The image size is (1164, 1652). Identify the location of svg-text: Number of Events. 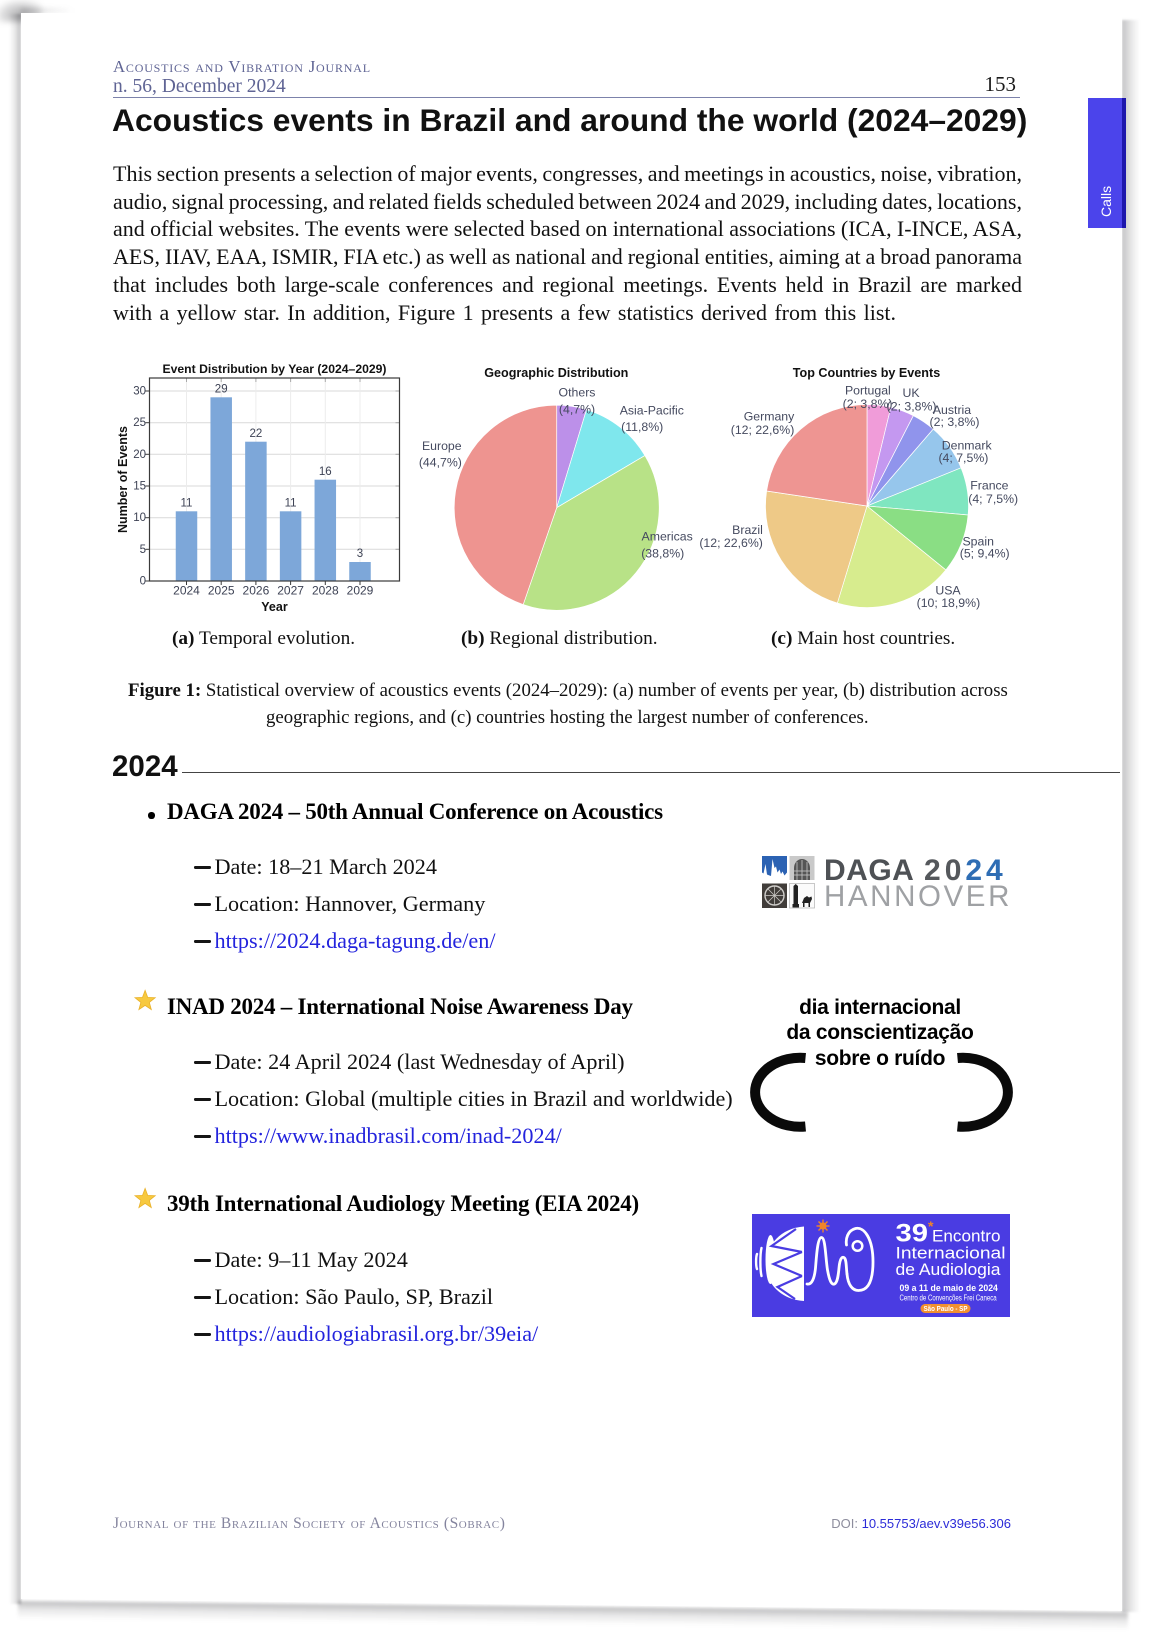
(123, 479).